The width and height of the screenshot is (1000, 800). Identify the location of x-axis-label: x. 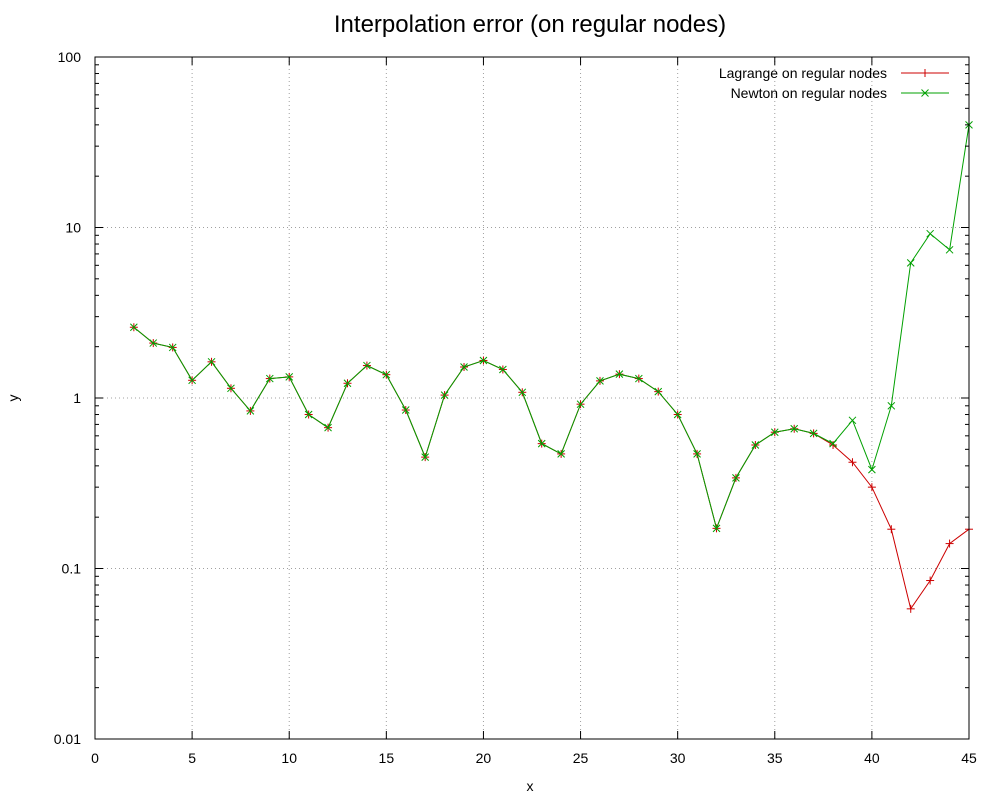
(530, 786).